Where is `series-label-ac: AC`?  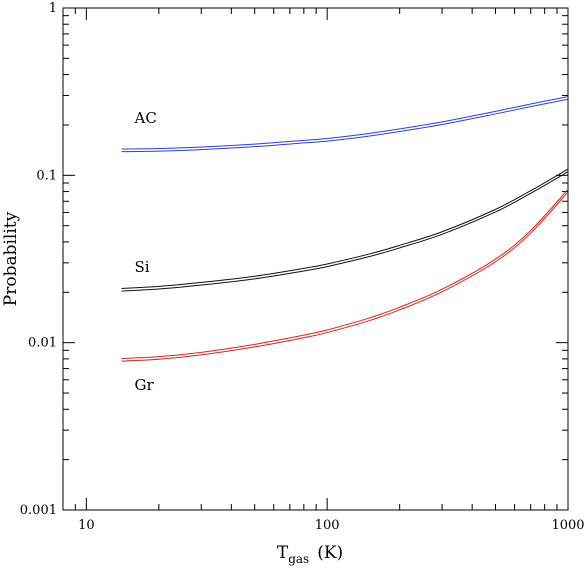
series-label-ac: AC is located at coordinates (144, 118).